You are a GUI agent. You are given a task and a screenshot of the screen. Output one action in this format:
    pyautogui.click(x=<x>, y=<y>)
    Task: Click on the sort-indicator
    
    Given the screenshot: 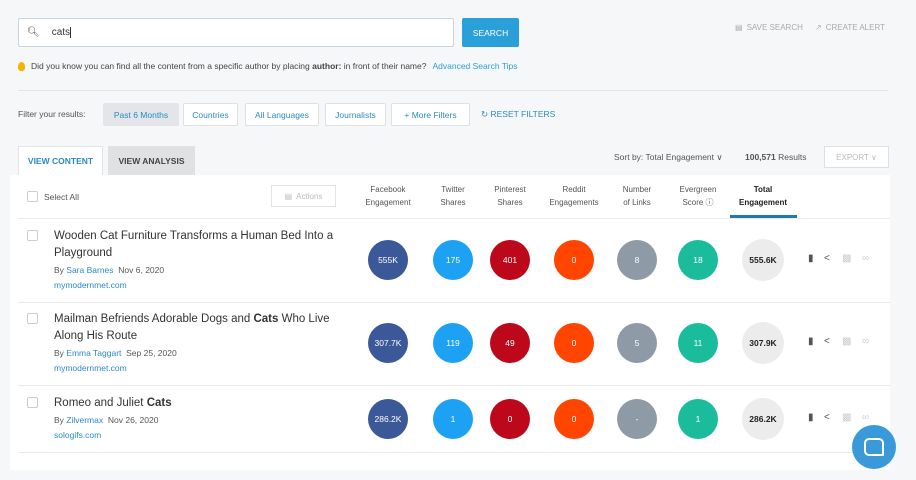 What is the action you would take?
    pyautogui.click(x=763, y=216)
    